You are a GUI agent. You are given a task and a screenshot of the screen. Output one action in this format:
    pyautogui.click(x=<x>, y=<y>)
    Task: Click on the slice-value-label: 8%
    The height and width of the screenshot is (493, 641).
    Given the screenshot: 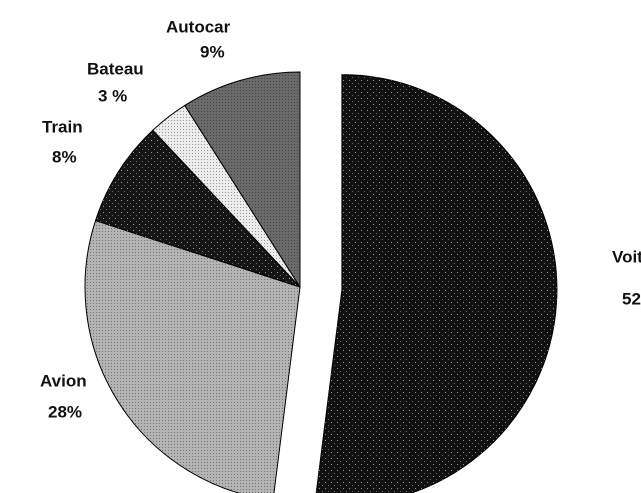 What is the action you would take?
    pyautogui.click(x=64, y=156)
    